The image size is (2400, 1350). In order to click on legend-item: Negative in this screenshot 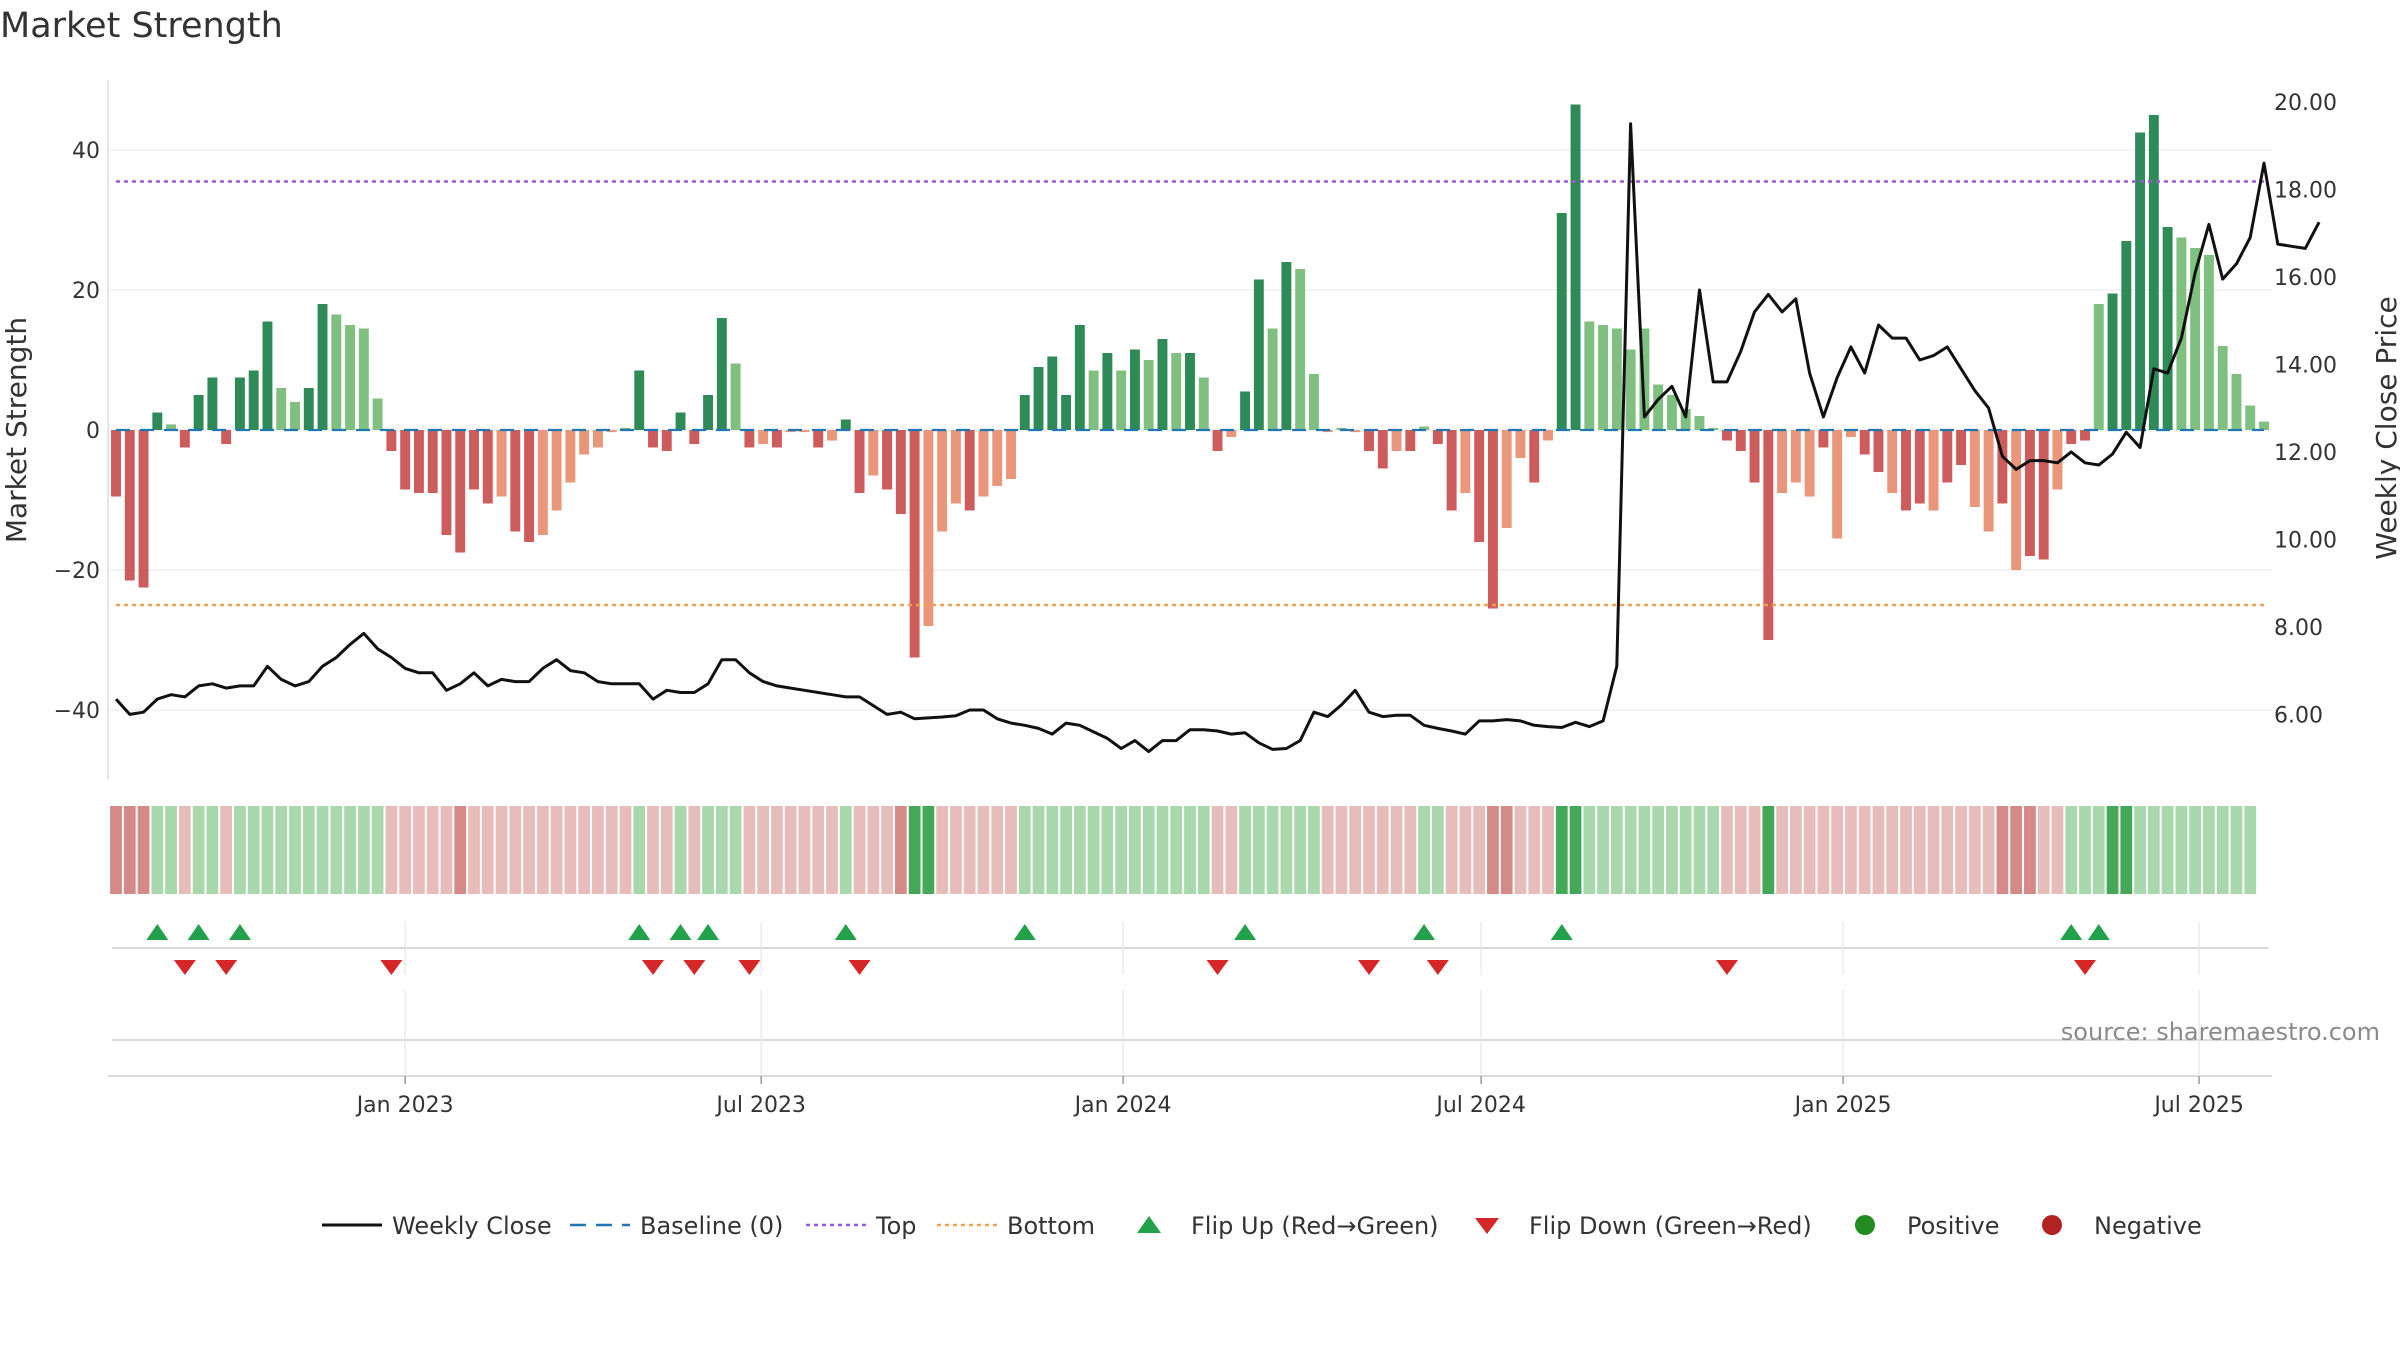, I will do `click(2122, 1226)`.